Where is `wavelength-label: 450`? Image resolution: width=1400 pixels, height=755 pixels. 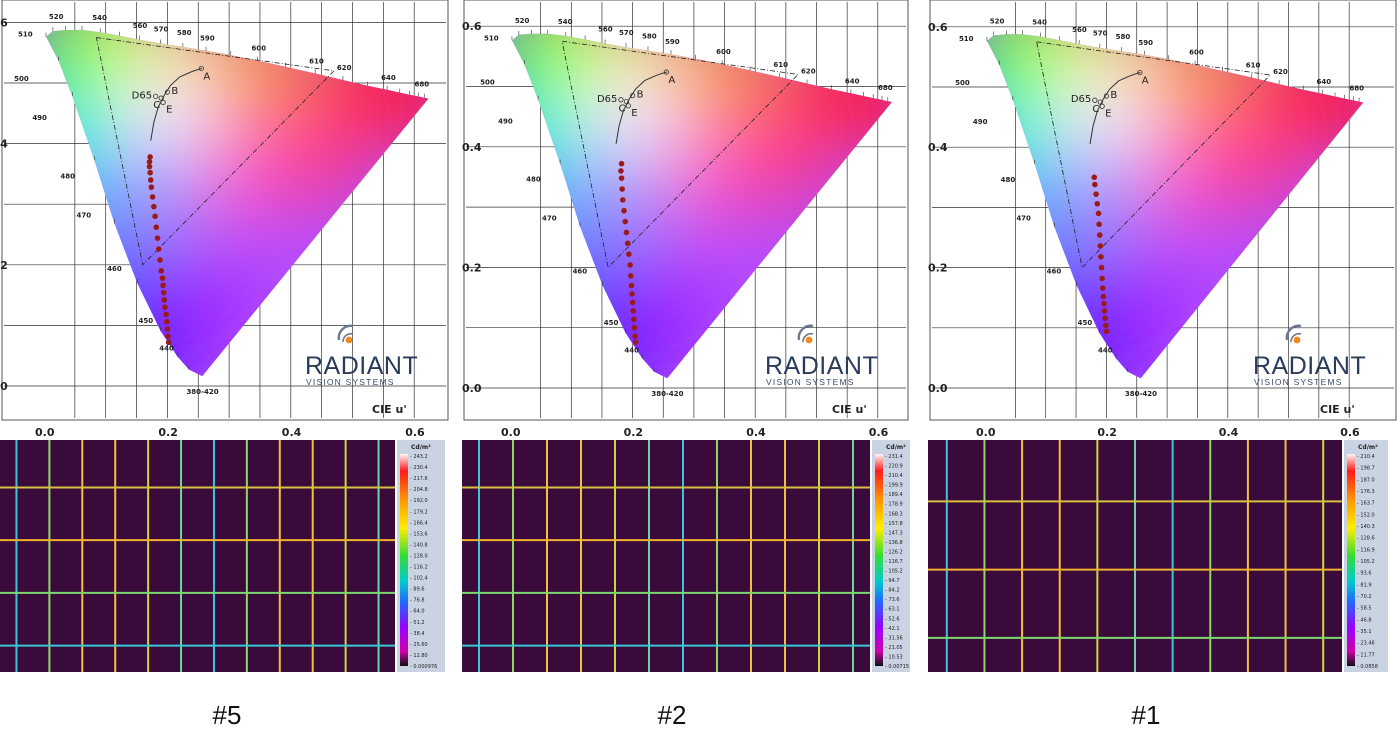 wavelength-label: 450 is located at coordinates (611, 323).